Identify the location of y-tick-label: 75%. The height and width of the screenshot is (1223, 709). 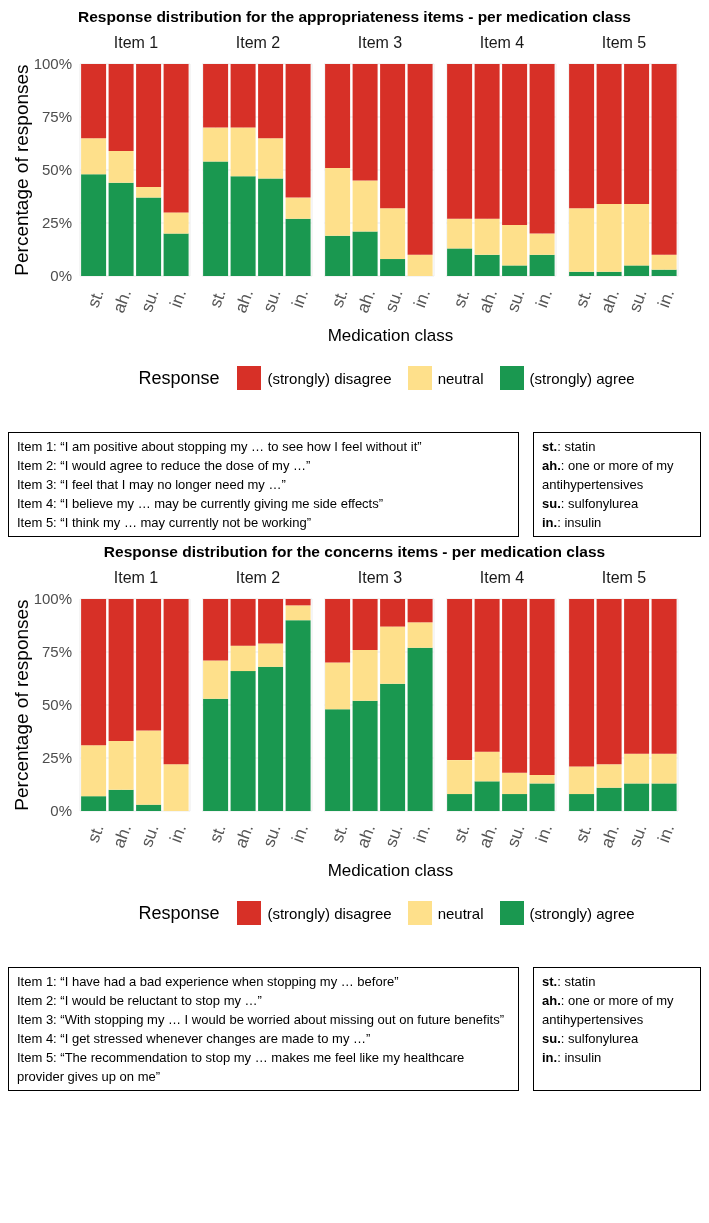
(56, 652).